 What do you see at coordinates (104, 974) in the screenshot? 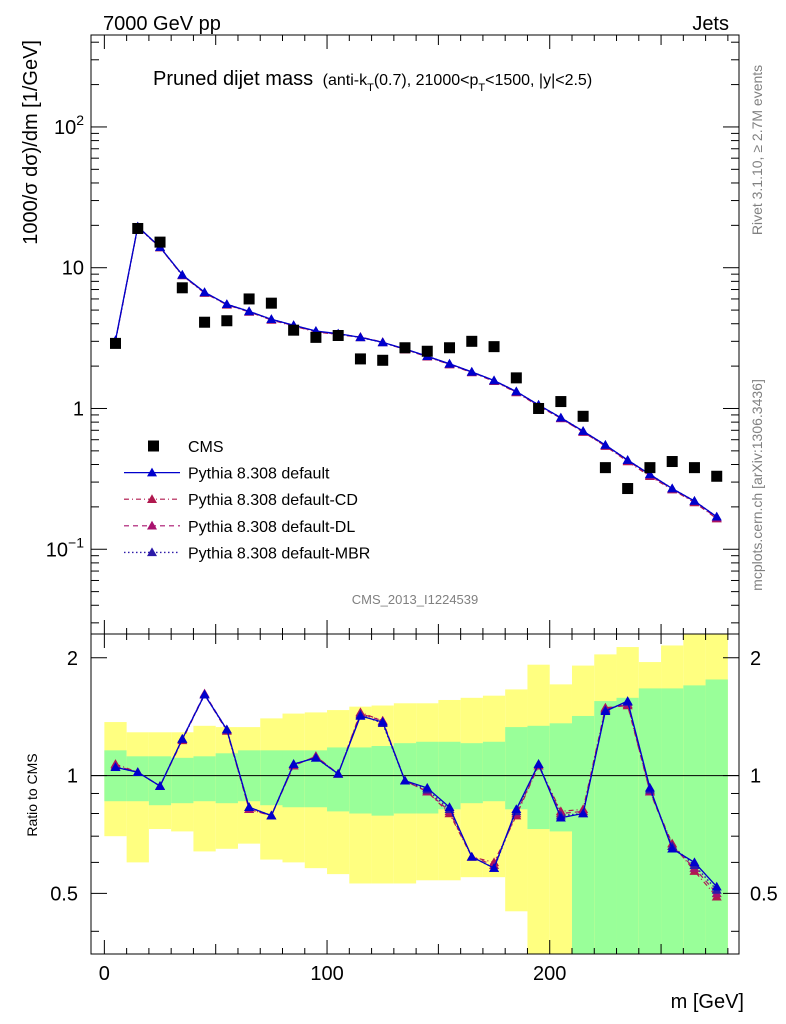
I see `x-tick-label: 0` at bounding box center [104, 974].